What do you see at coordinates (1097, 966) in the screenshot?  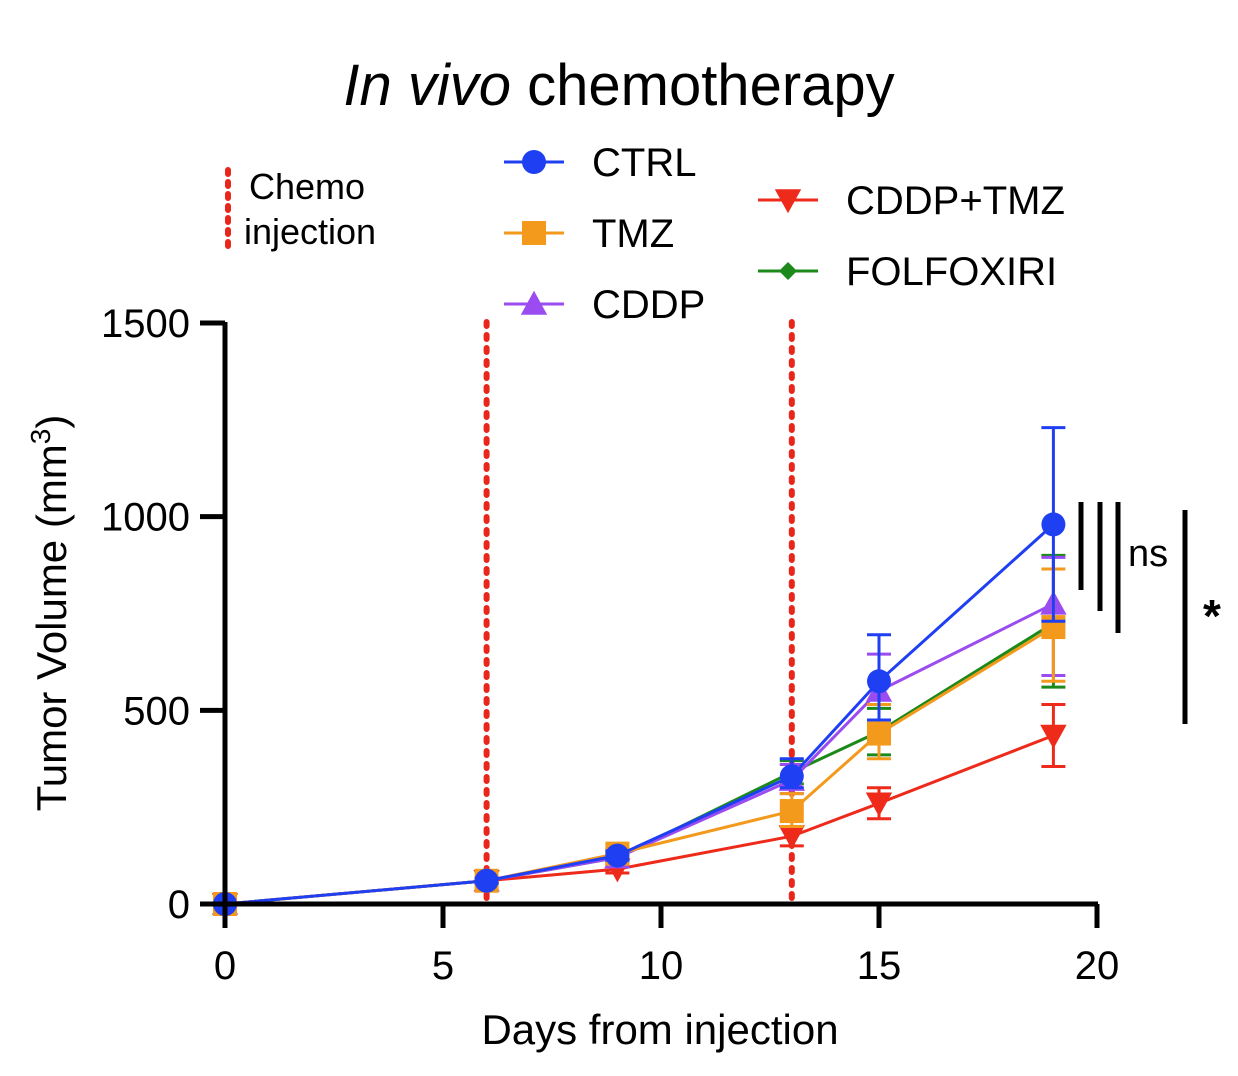 I see `x-tick-label-20: 20` at bounding box center [1097, 966].